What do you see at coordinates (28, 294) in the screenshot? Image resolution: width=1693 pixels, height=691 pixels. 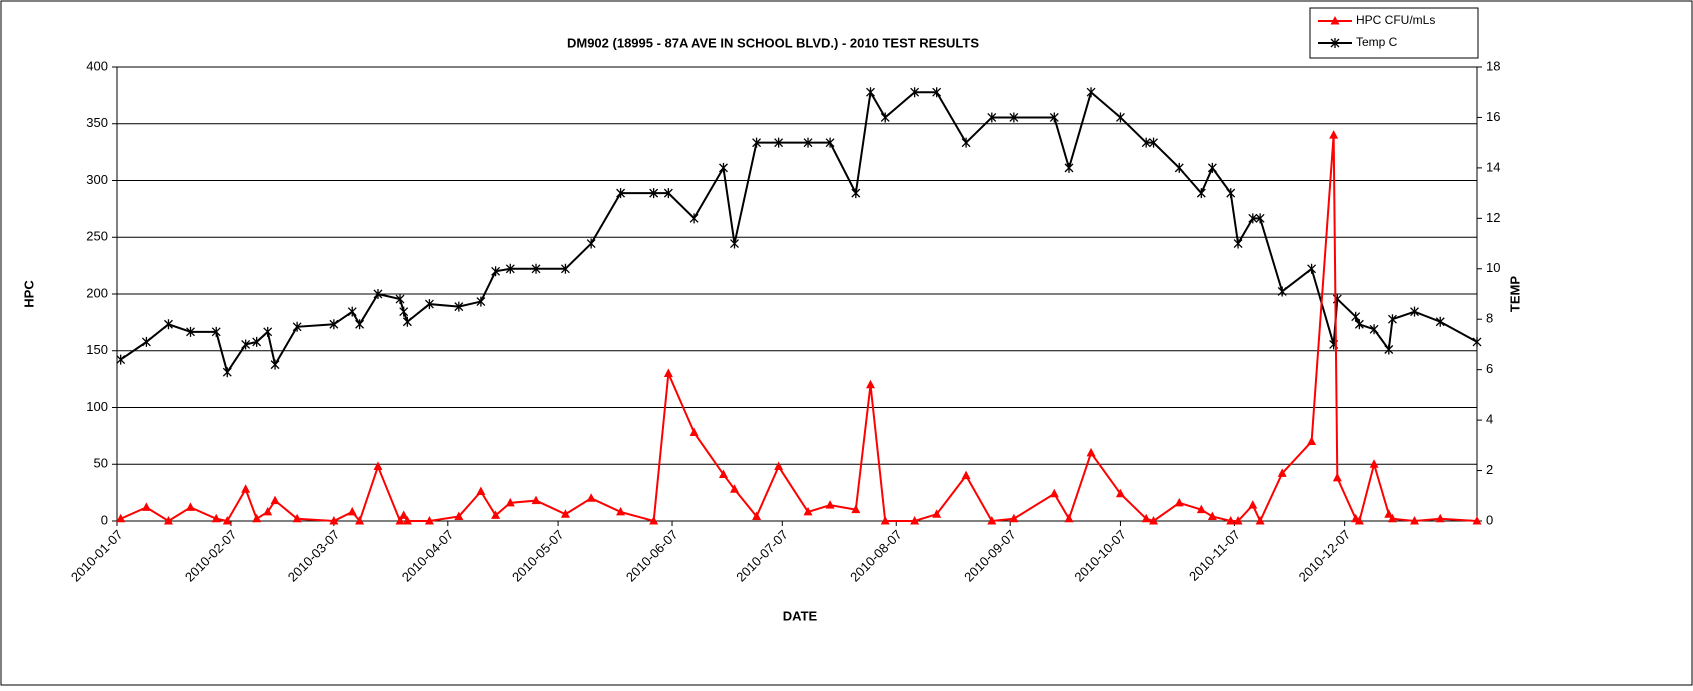 I see `y-axis-label: HPC` at bounding box center [28, 294].